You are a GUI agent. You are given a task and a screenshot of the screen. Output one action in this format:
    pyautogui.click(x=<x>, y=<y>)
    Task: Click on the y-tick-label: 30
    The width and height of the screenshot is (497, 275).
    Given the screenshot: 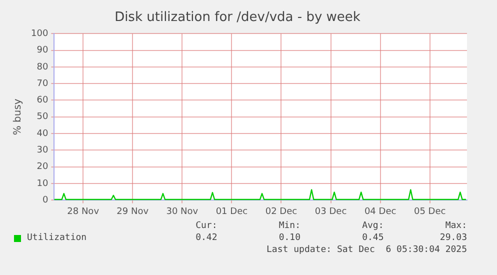 What is the action you would take?
    pyautogui.click(x=42, y=151)
    